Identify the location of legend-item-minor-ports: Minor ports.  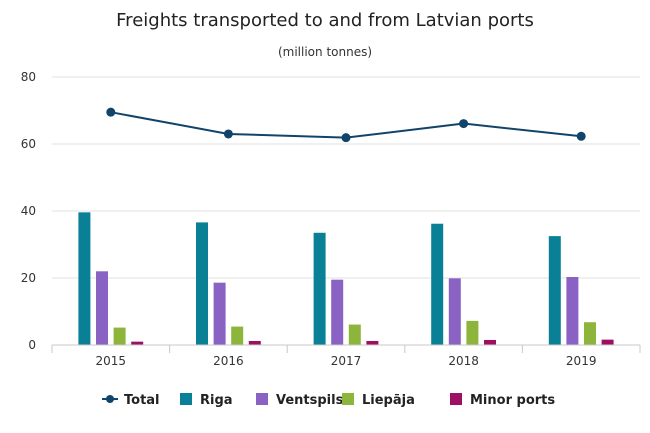
(502, 400).